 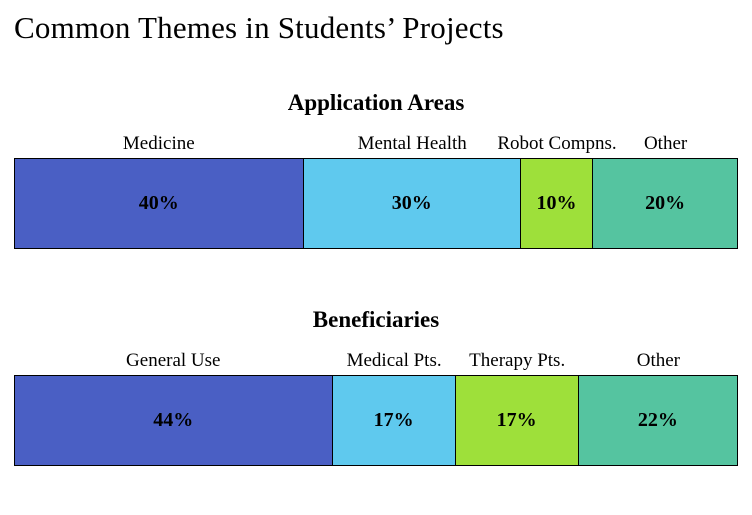 What do you see at coordinates (376, 102) in the screenshot?
I see `chart-title-application-areas: Application Areas` at bounding box center [376, 102].